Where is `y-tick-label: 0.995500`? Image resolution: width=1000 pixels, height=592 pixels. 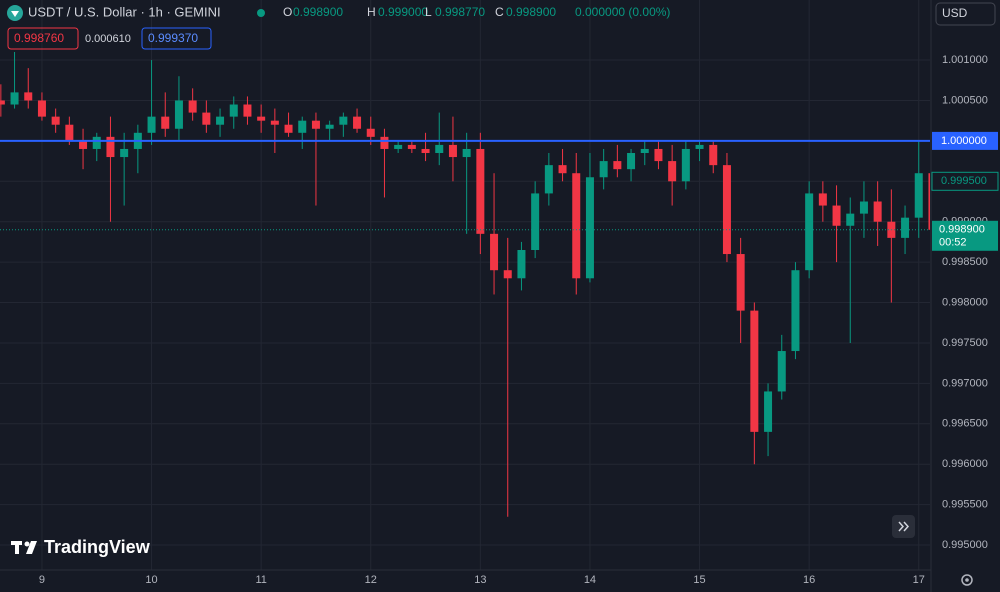
y-tick-label: 0.995500 is located at coordinates (965, 505).